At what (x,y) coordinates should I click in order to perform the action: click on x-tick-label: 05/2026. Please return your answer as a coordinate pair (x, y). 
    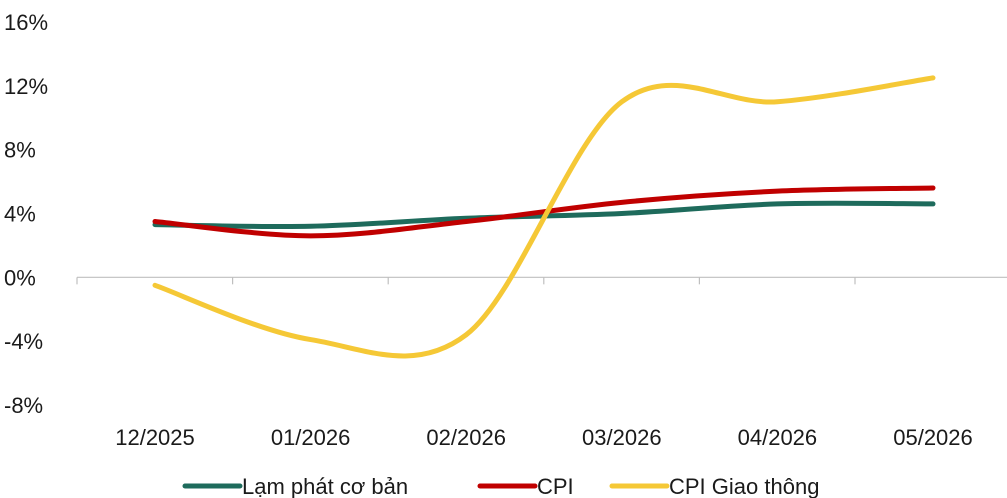
    Looking at the image, I should click on (933, 437).